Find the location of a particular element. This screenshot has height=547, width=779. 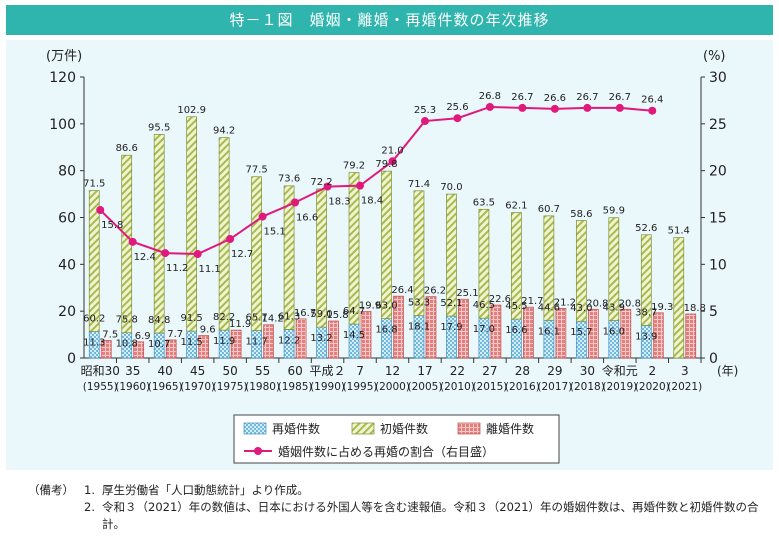

x-era-label: 55 is located at coordinates (262, 371).